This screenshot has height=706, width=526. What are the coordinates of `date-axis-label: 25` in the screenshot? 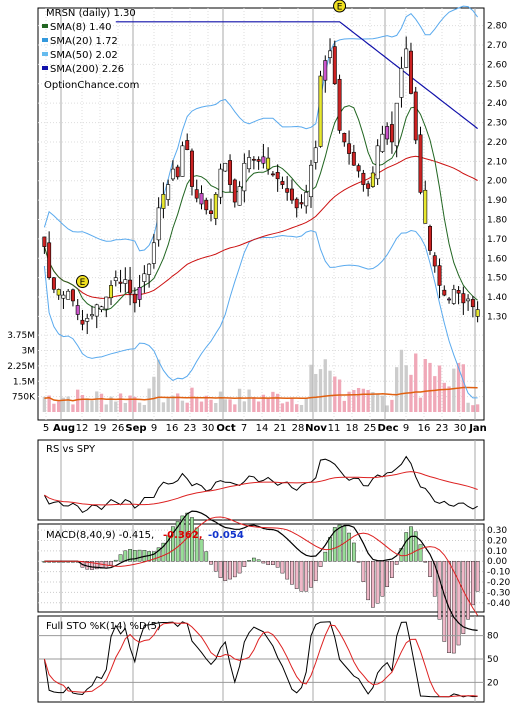 It's located at (370, 428).